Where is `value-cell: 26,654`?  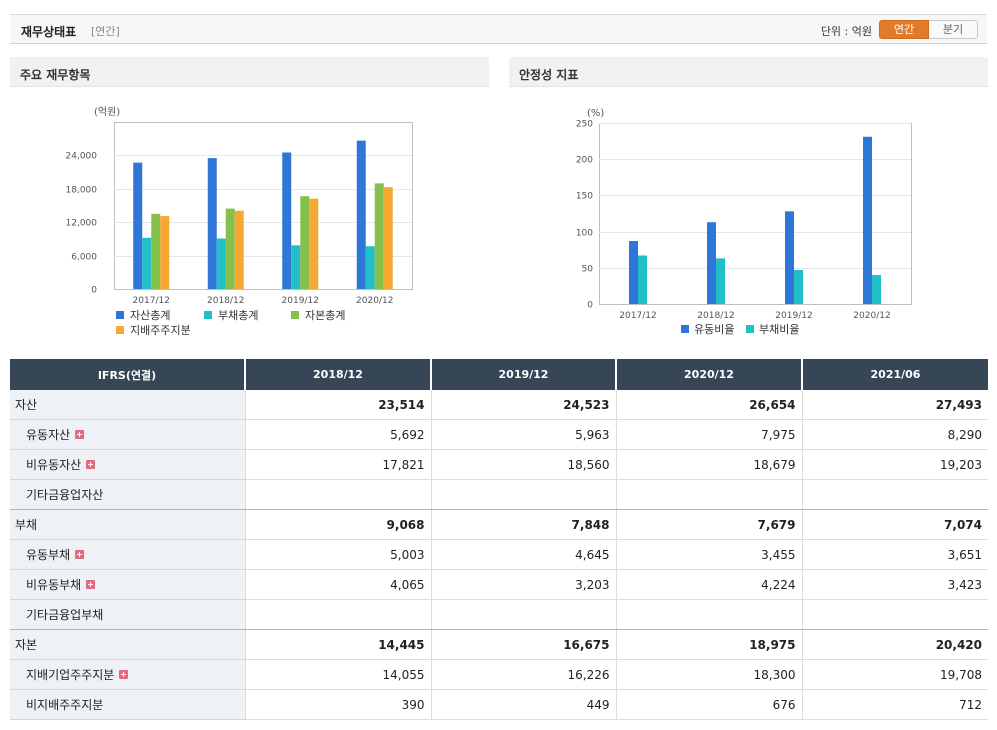 value-cell: 26,654 is located at coordinates (708, 405).